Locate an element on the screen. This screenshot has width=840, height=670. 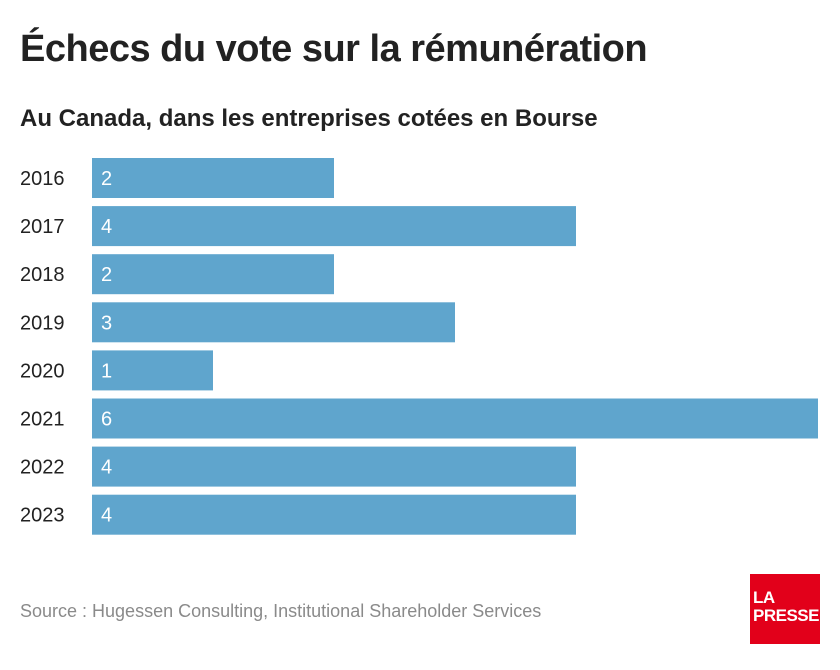
bar-2016 is located at coordinates (213, 178).